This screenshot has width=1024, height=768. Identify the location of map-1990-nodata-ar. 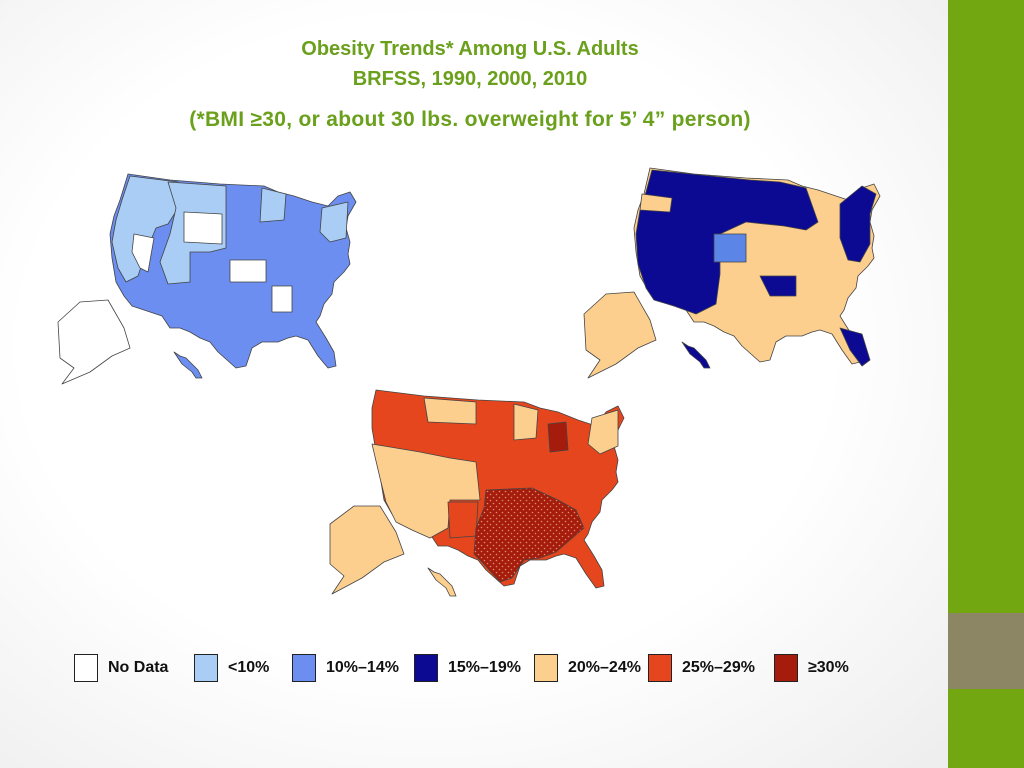
(282, 299).